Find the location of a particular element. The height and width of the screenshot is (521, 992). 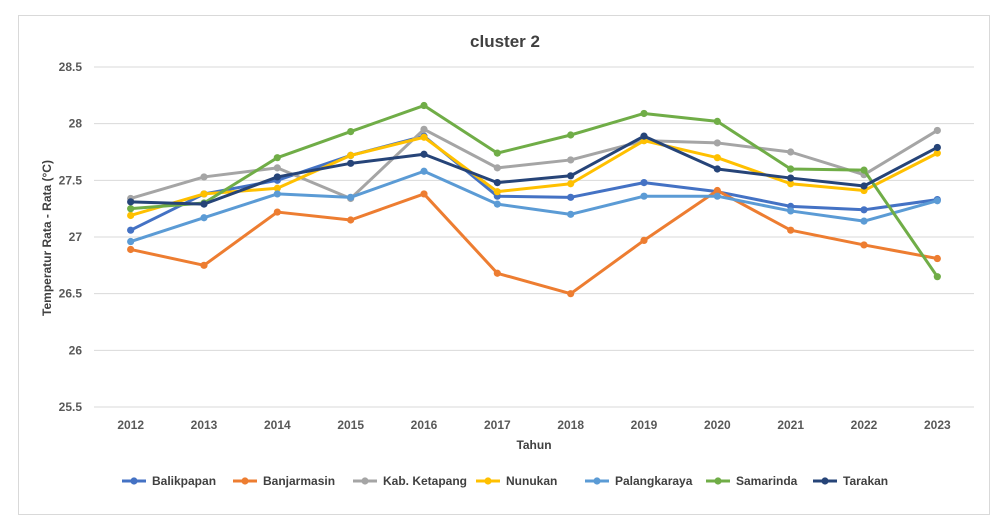

legend-label: Nunukan is located at coordinates (531, 481).